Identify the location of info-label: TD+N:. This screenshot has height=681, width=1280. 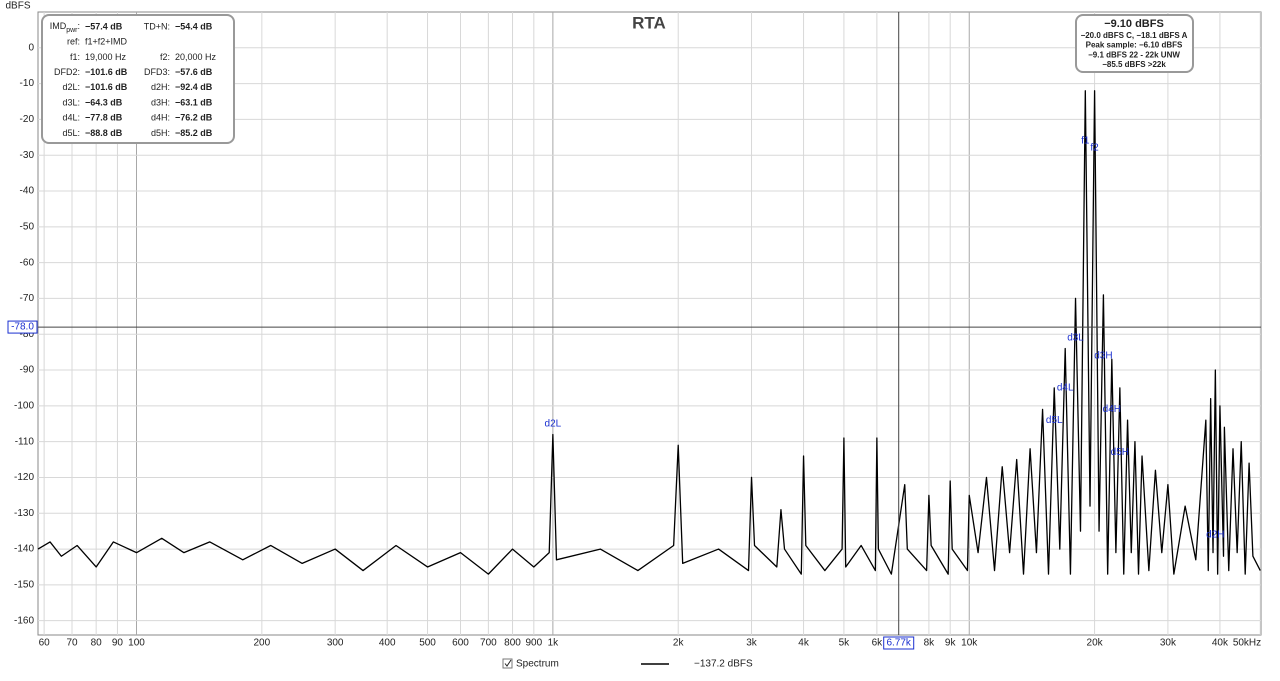
(157, 26).